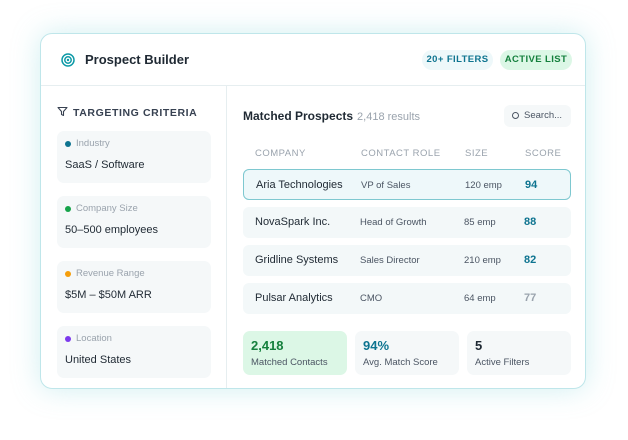  Describe the element at coordinates (457, 60) in the screenshot. I see `badge: 20+ FILTERS` at that location.